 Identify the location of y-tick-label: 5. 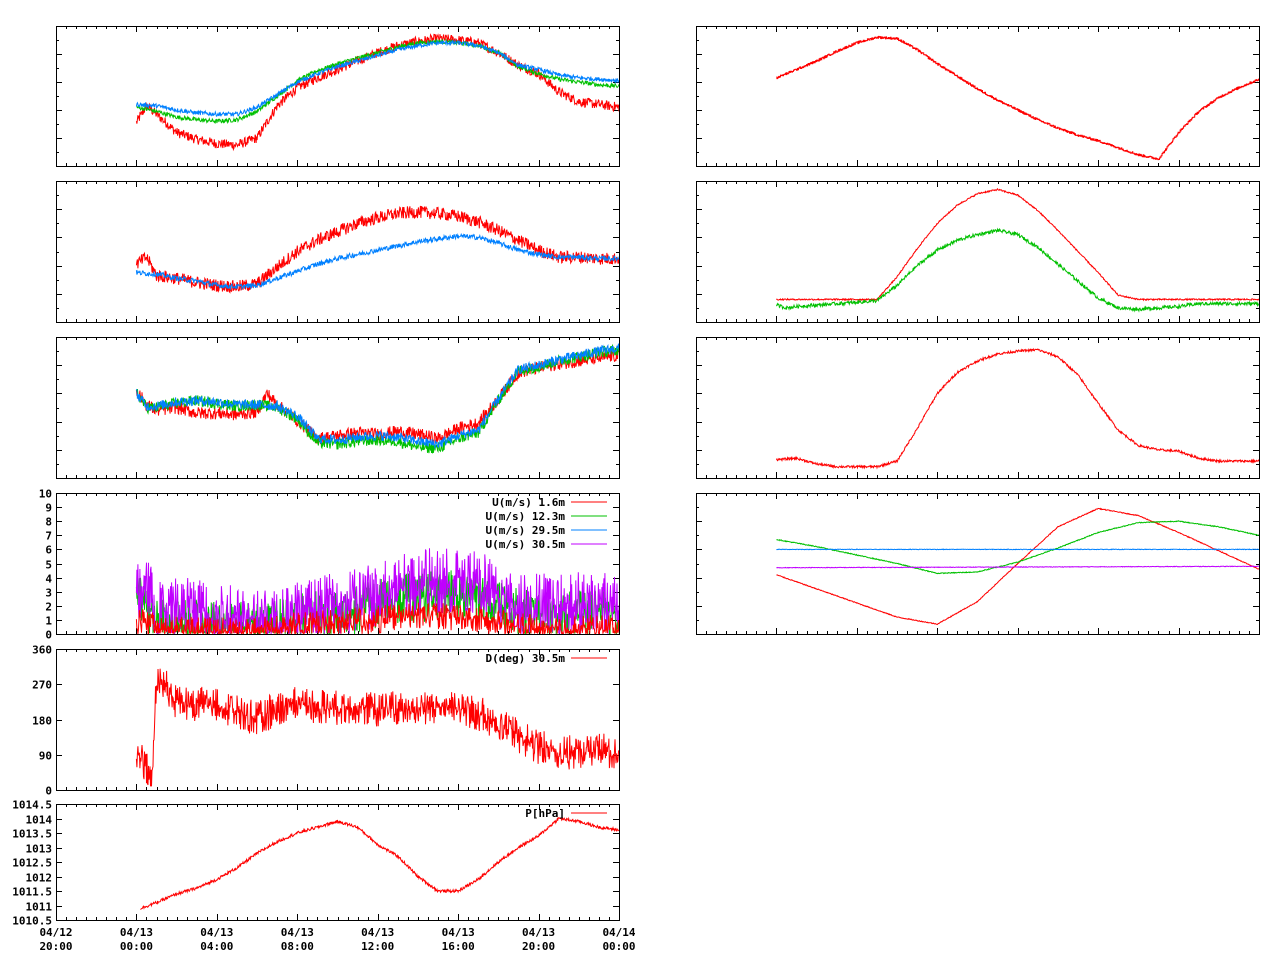
(48, 565).